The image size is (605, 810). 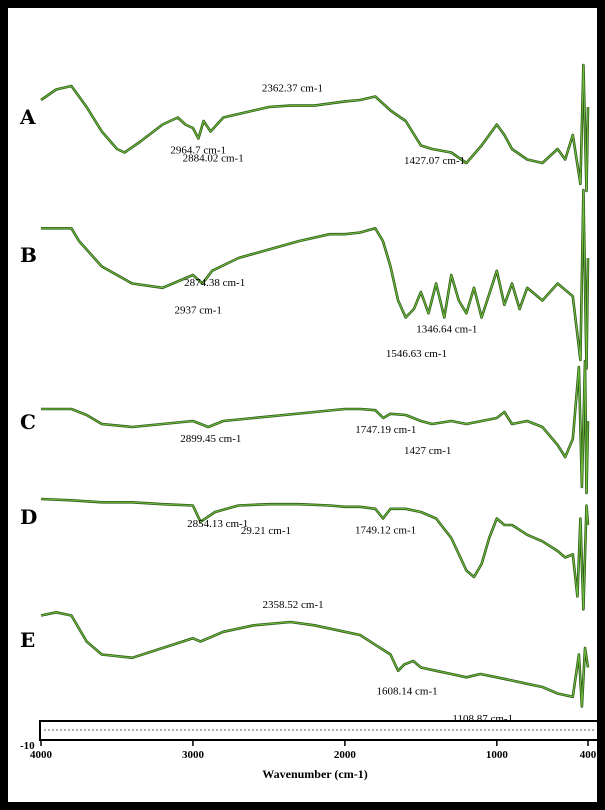 I want to click on peak-annotation: 2884.02 cm-1, so click(x=213, y=159).